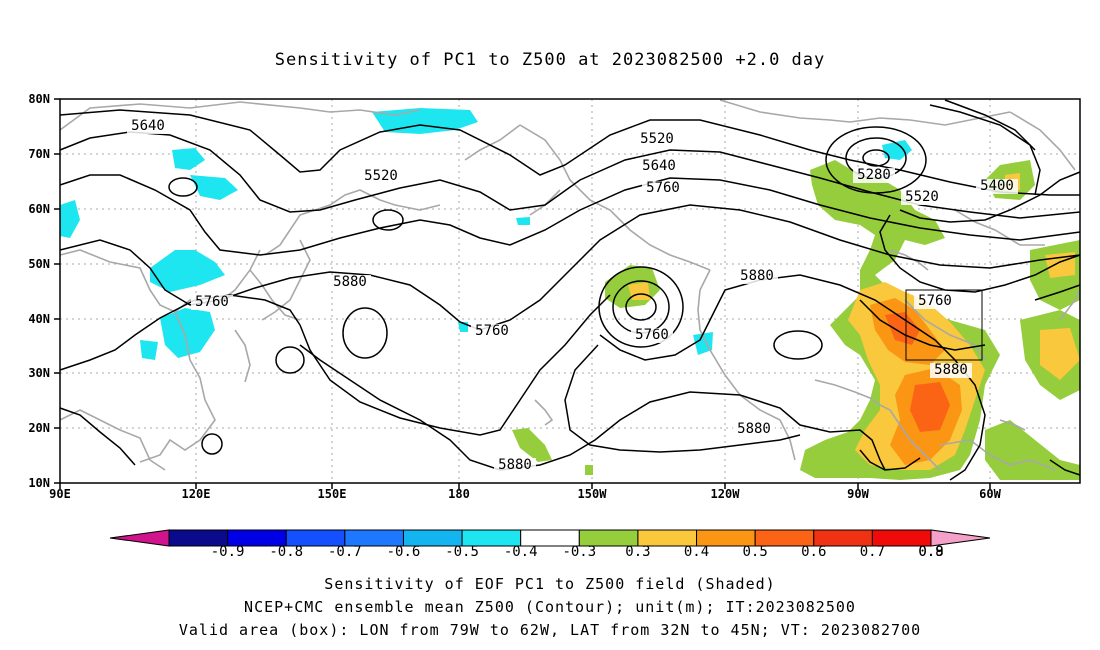 This screenshot has width=1100, height=650. I want to click on lon-label-150w: 150W, so click(592, 494).